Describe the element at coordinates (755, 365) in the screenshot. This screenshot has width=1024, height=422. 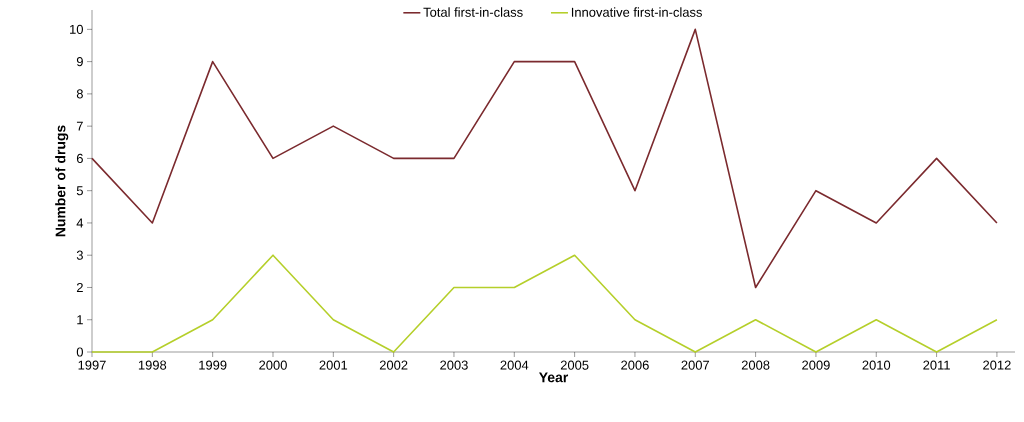
I see `x-tick-label: 2008` at that location.